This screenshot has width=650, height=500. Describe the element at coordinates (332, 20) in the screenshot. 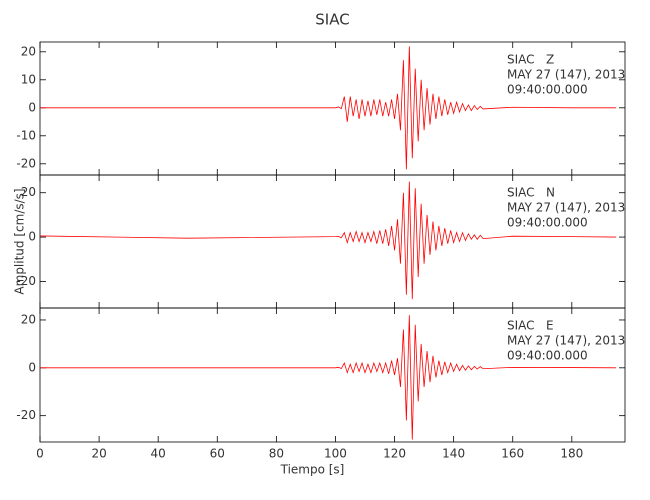

I see `chart-title: SIAC` at that location.